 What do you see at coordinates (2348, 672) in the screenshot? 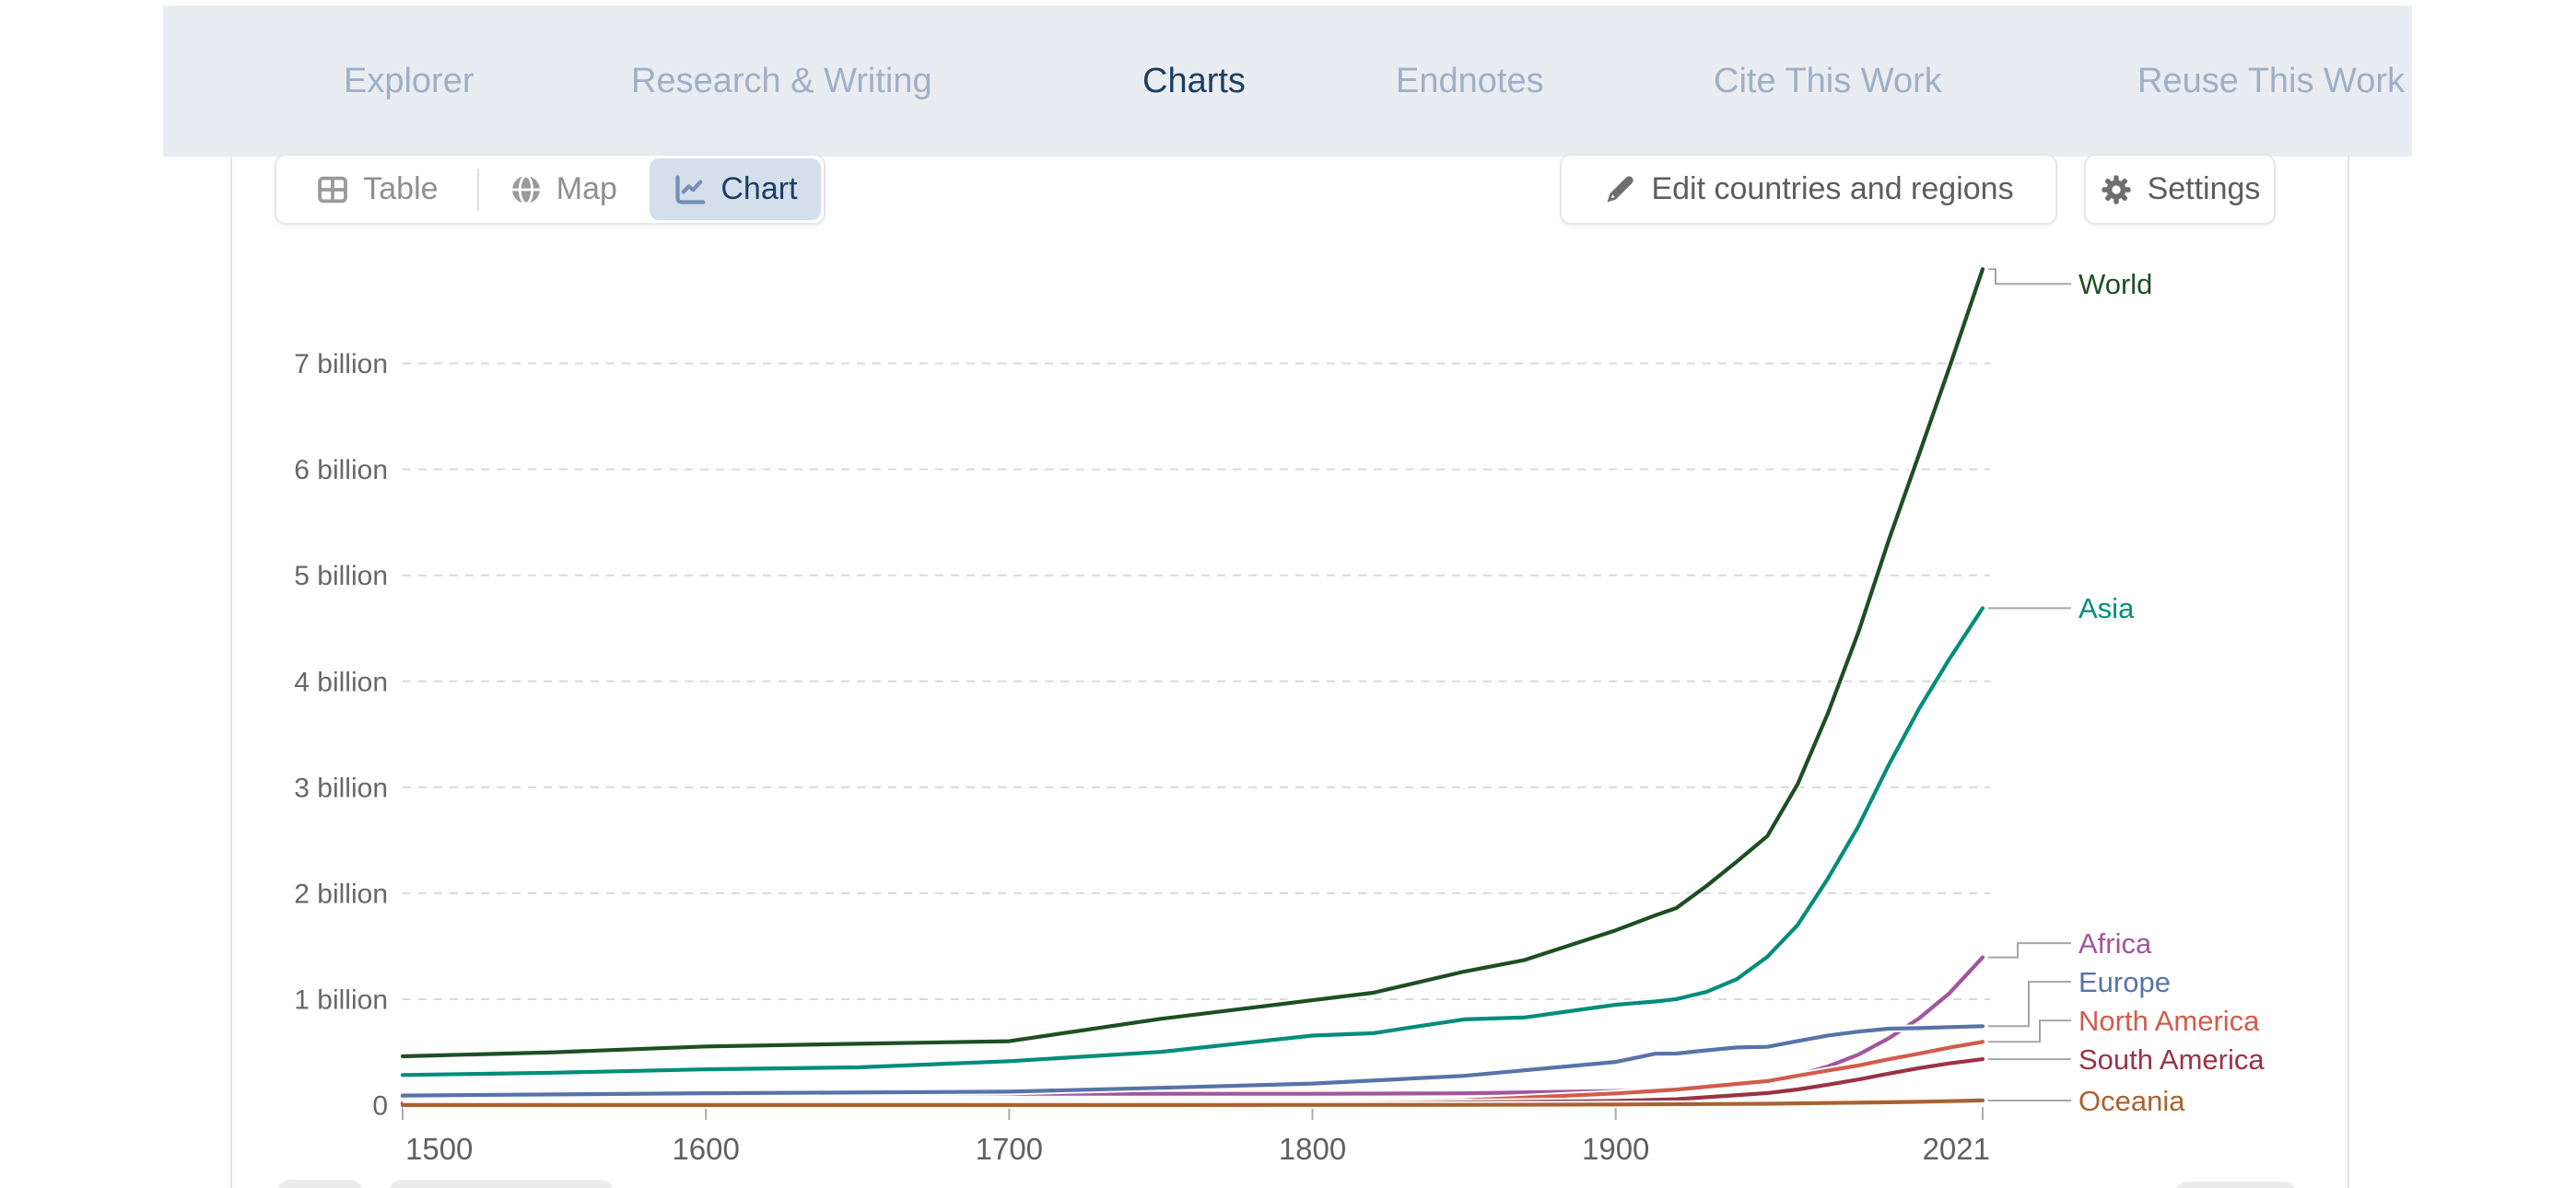
I see `chart-frame-right-border` at bounding box center [2348, 672].